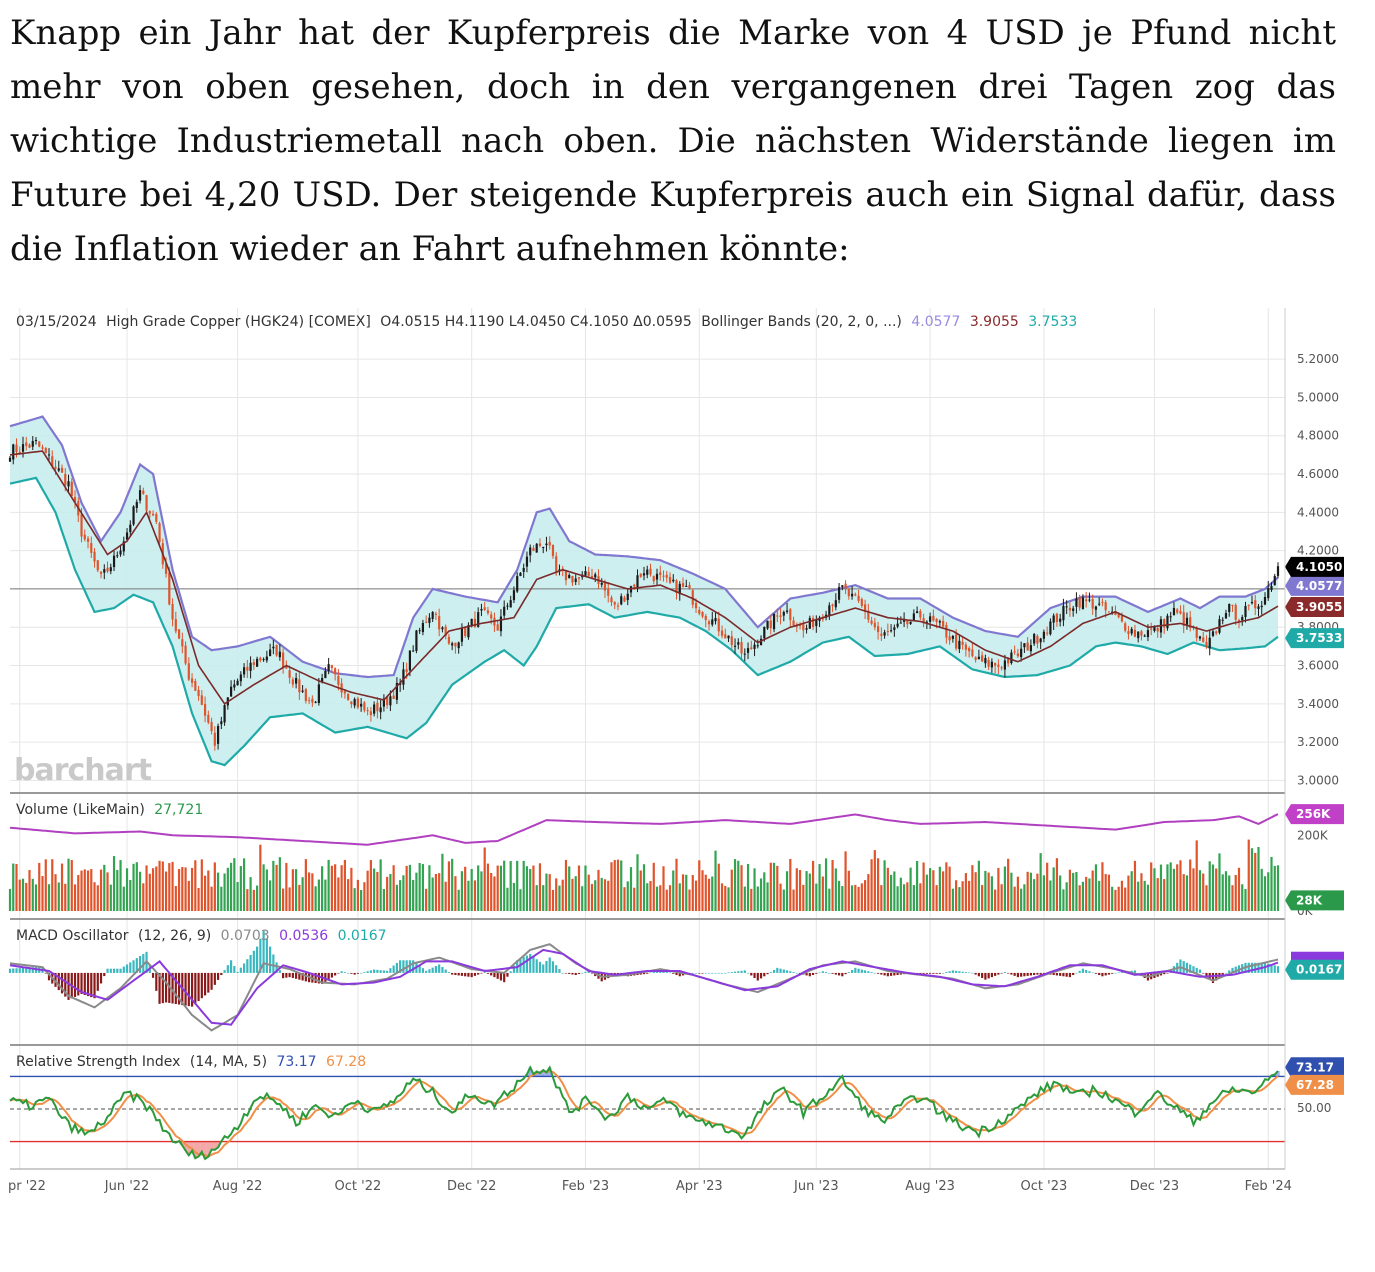  Describe the element at coordinates (1314, 814) in the screenshot. I see `volume-tag: 256K` at that location.